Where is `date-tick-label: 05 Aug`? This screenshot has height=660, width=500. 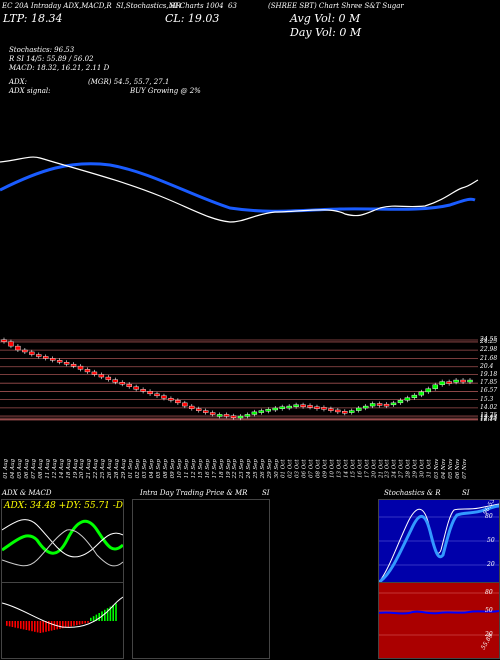 date-tick-label: 05 Aug is located at coordinates (20, 468).